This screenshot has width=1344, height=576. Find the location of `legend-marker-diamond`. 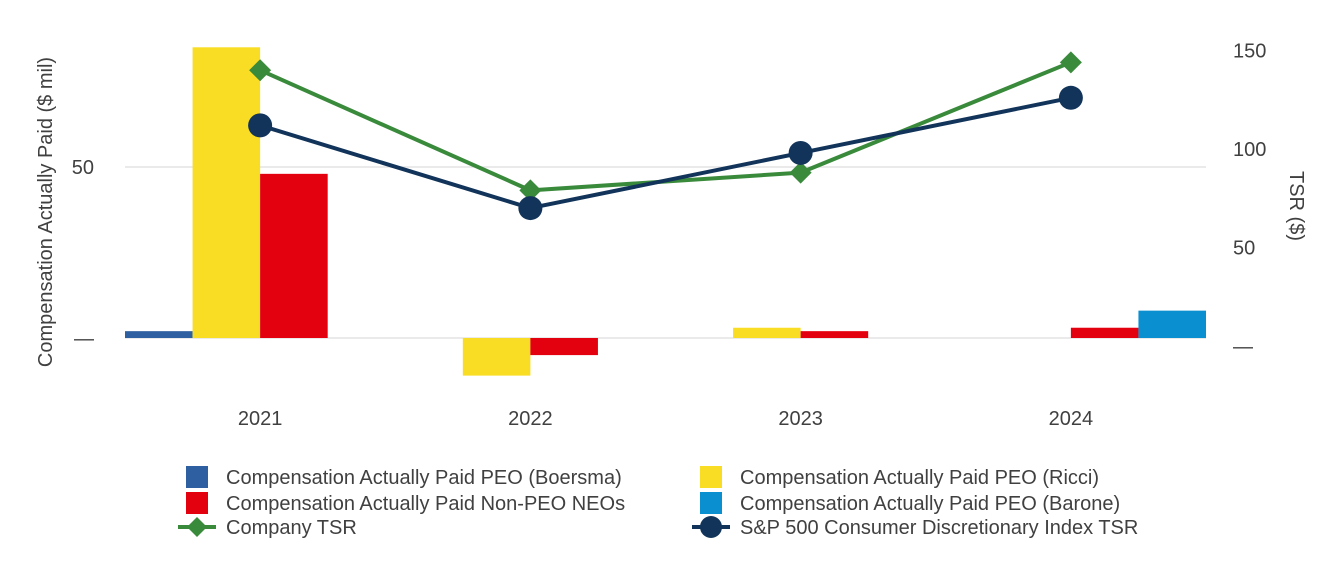

legend-marker-diamond is located at coordinates (197, 527).